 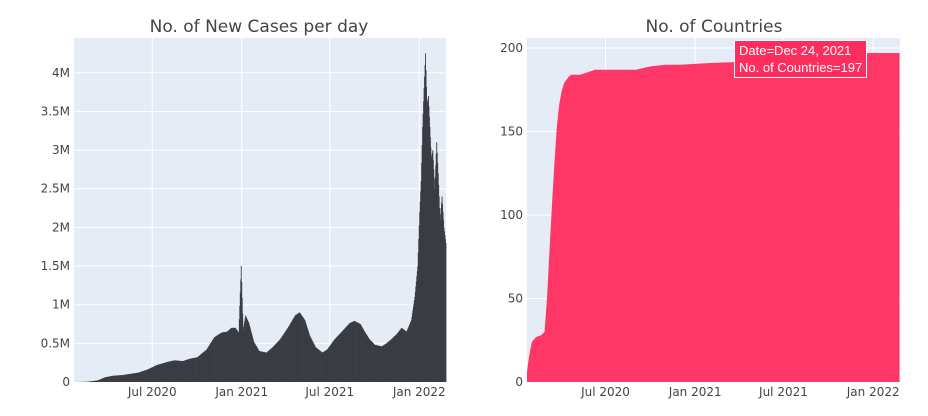 I want to click on countries-x-tick-label: Jul 2020, so click(x=605, y=392).